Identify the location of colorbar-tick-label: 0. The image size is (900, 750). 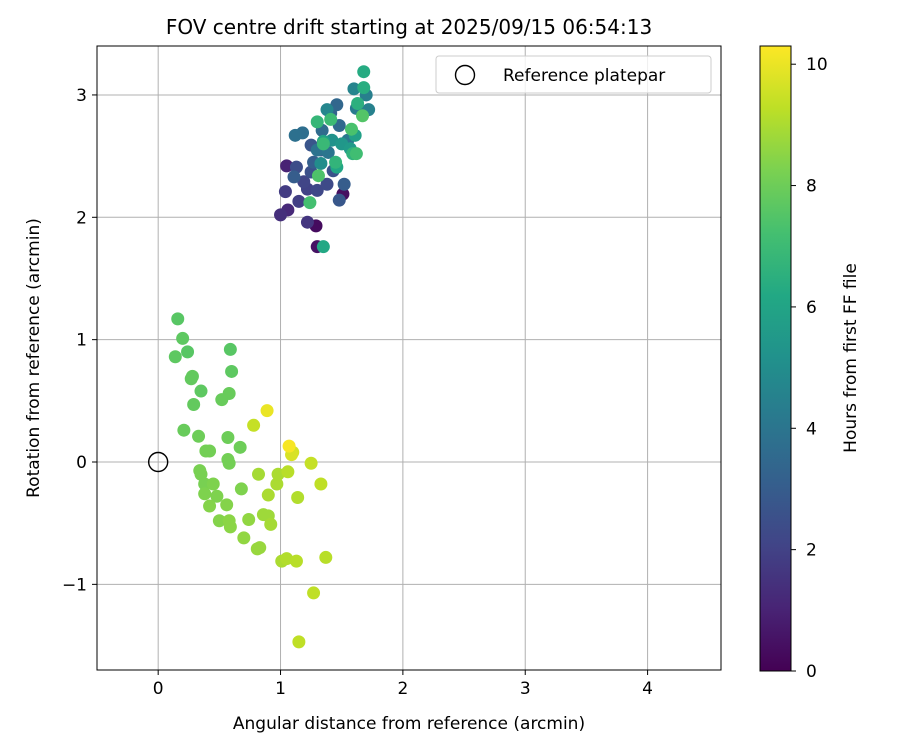
(811, 672).